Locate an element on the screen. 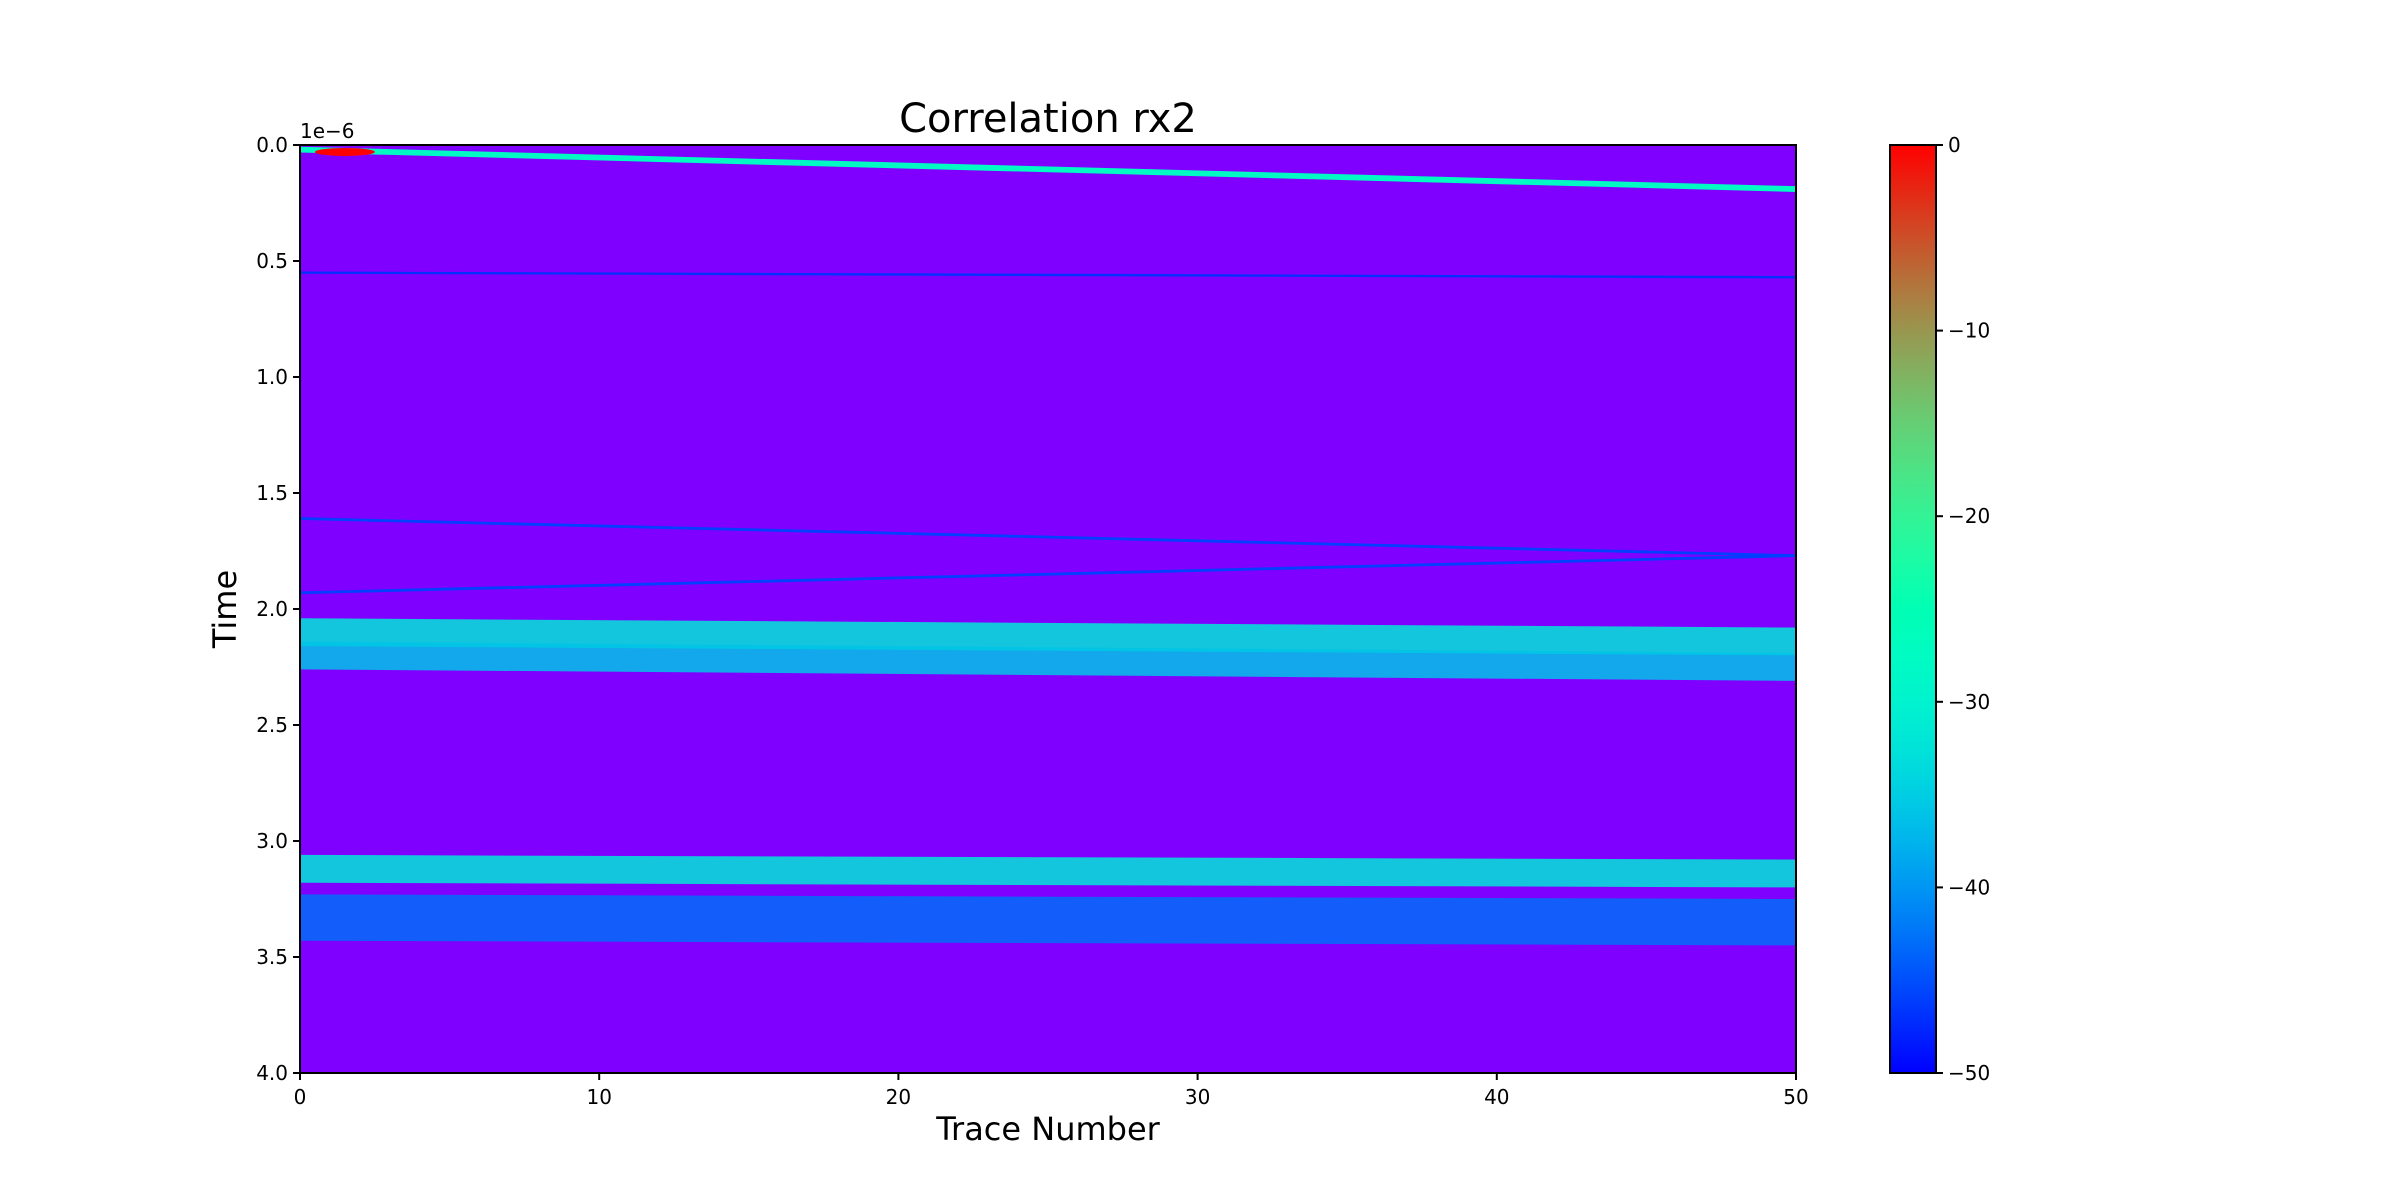  heatmap-hotspot is located at coordinates (344, 151).